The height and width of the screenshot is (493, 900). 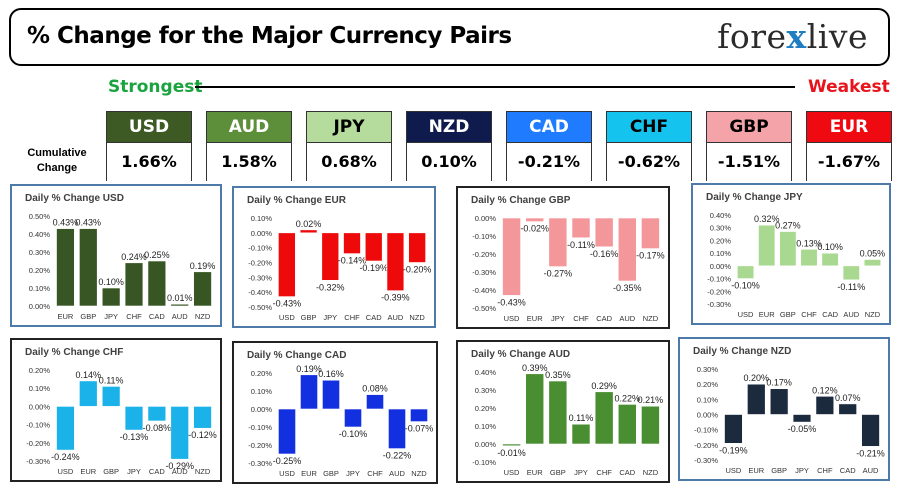 I want to click on cumulative-value: -1.51%, so click(x=749, y=162).